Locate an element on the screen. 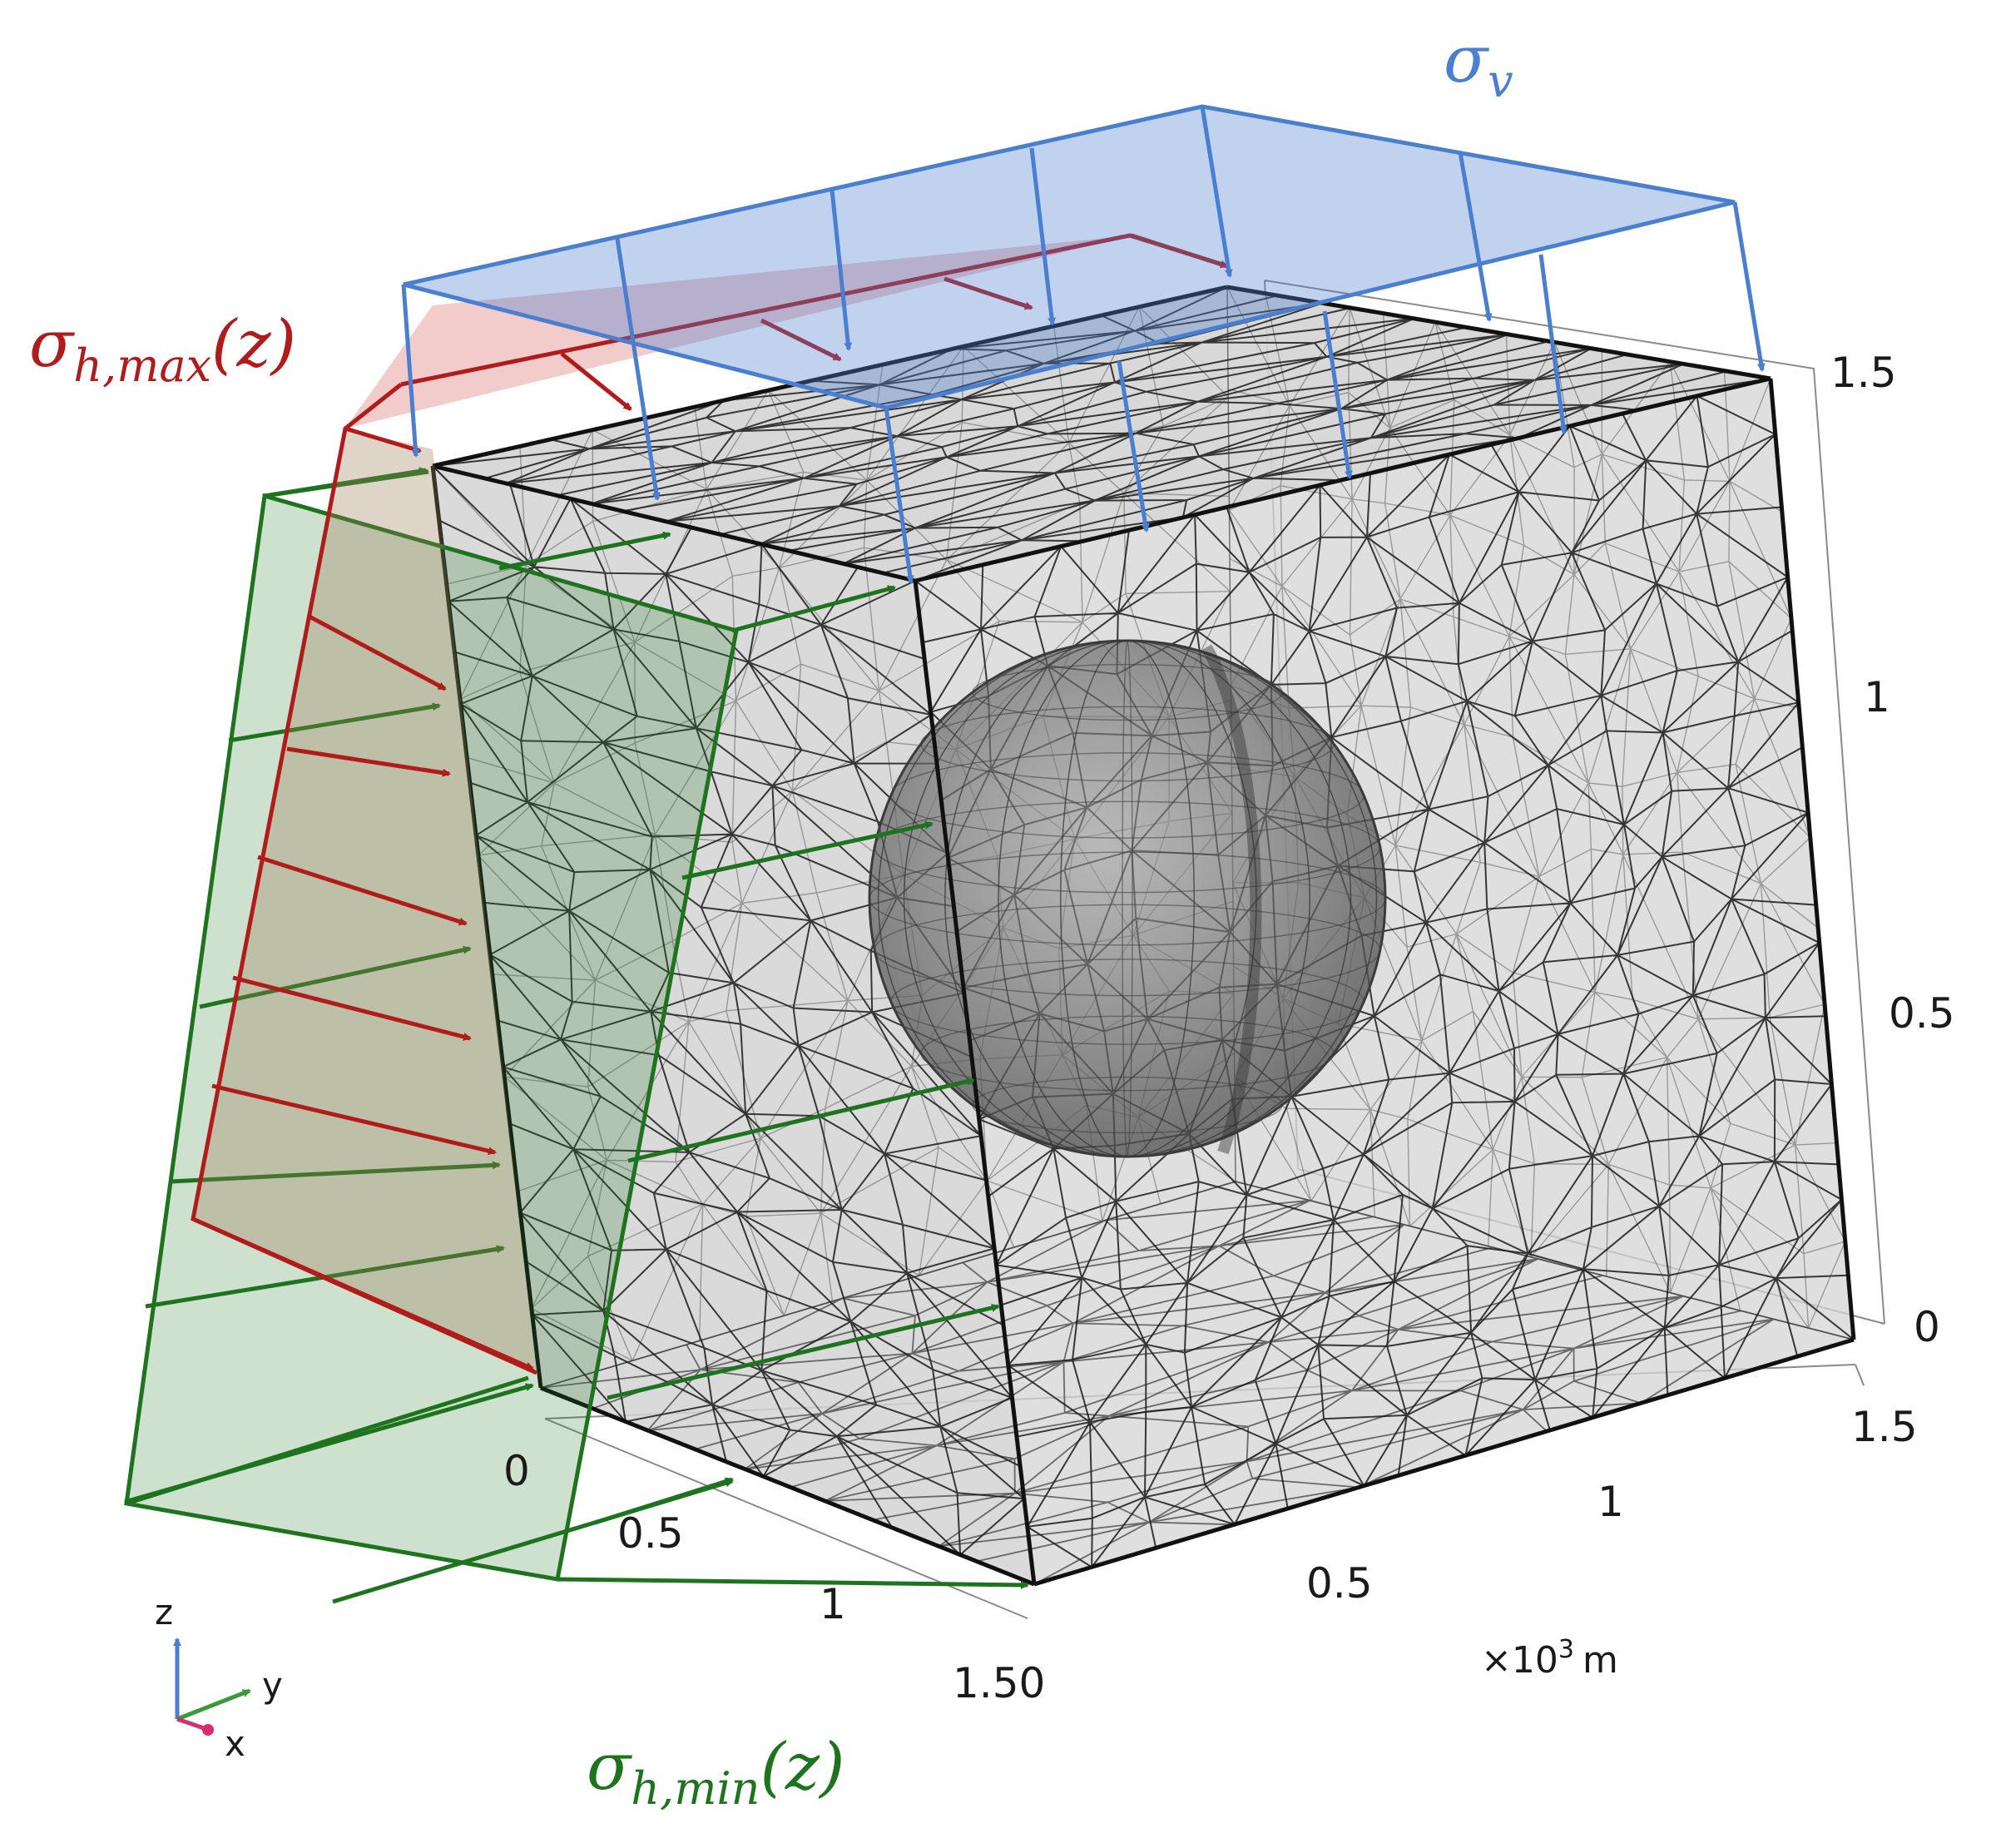  x-axis-ticks: 0 0.5 1 1.50 is located at coordinates (774, 1577).